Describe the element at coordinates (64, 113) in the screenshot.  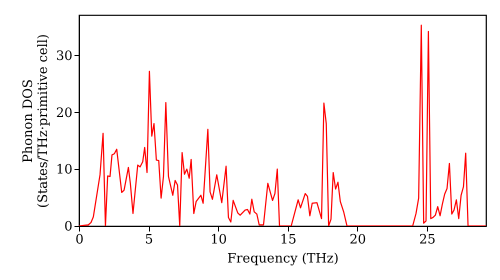
I see `y-tick-label: 20` at that location.